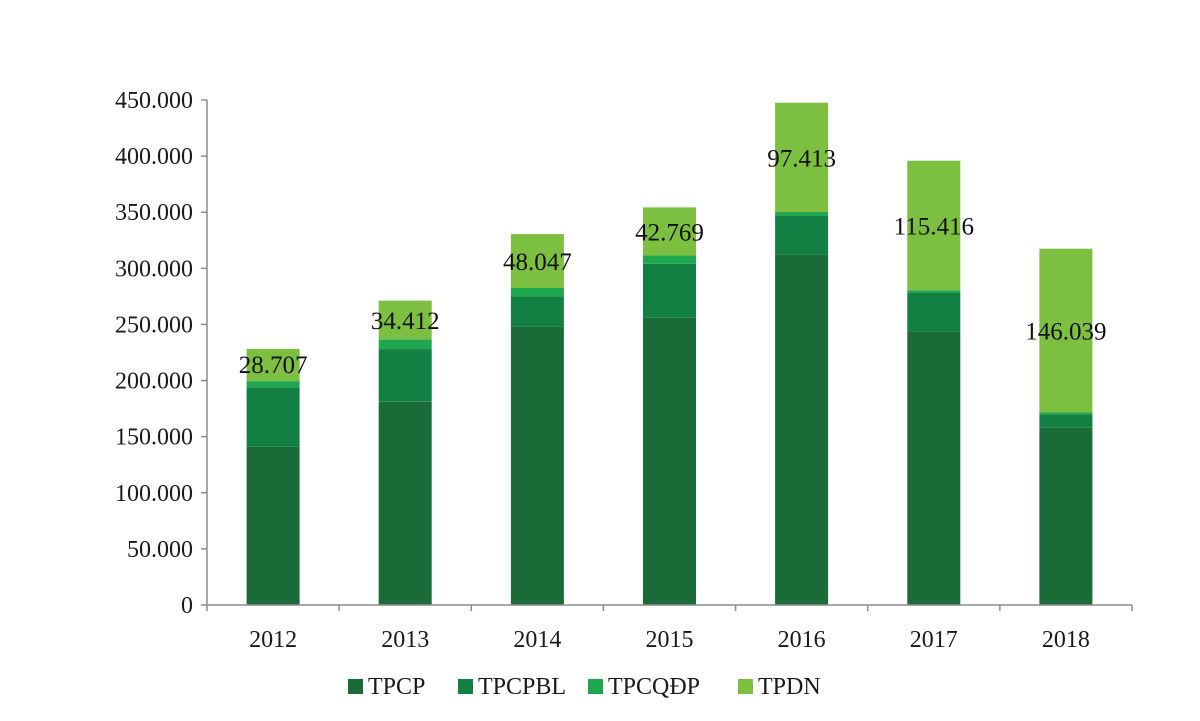 The height and width of the screenshot is (721, 1200). Describe the element at coordinates (160, 550) in the screenshot. I see `y-tick-label: 50.000` at that location.